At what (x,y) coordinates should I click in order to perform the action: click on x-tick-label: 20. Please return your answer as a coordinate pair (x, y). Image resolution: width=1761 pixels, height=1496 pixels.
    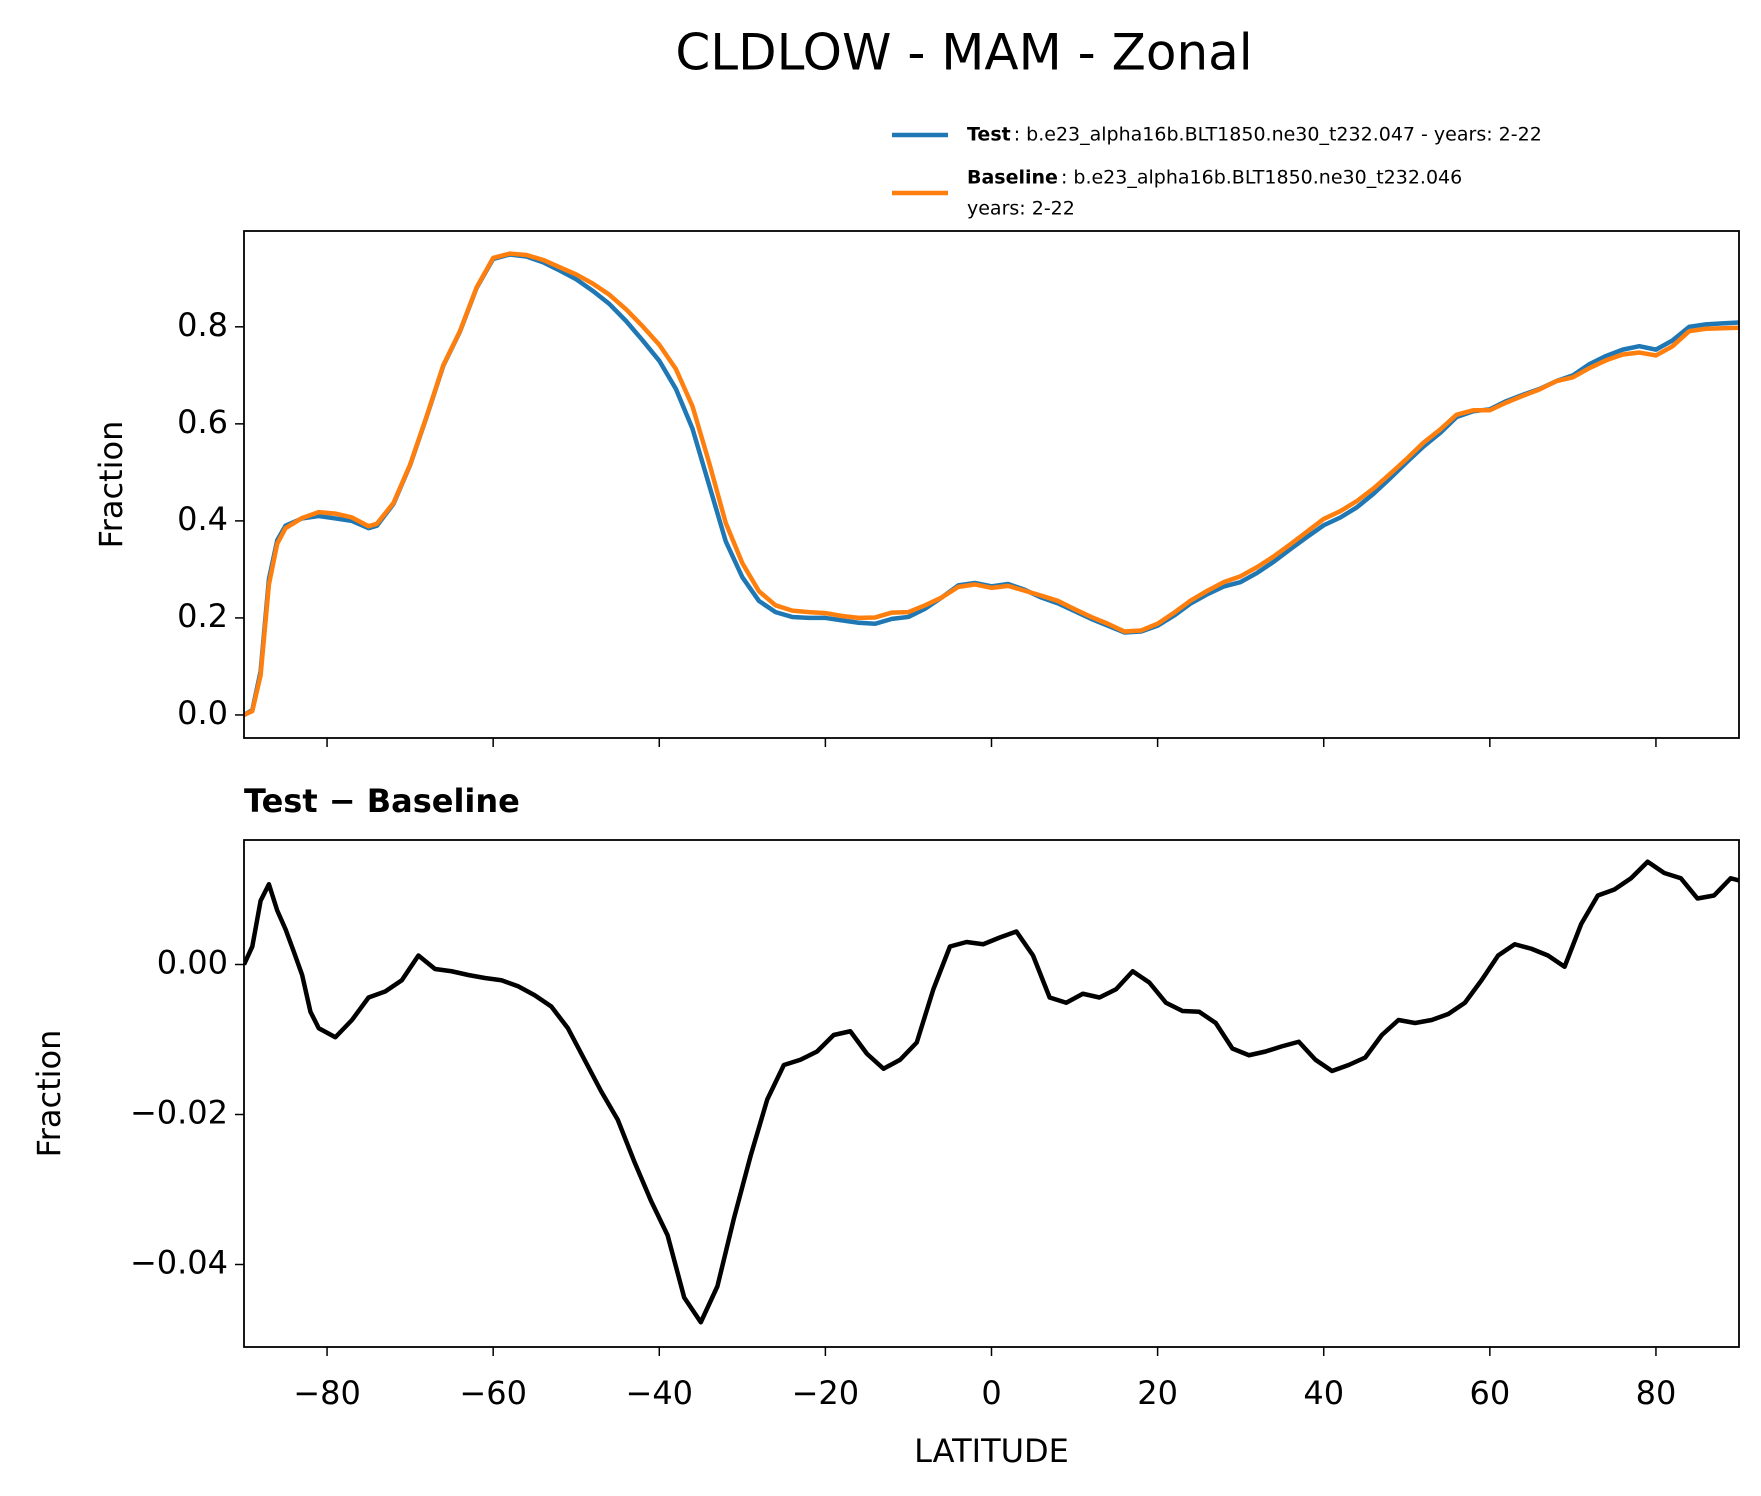
    Looking at the image, I should click on (1157, 1393).